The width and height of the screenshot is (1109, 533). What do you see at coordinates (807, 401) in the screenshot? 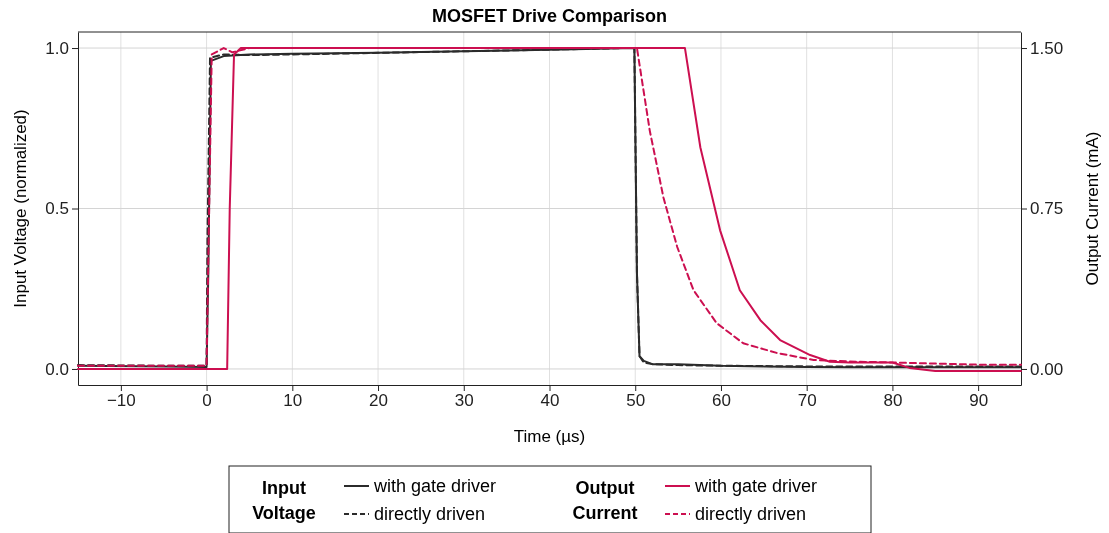
I see `x-tick-label: 70` at bounding box center [807, 401].